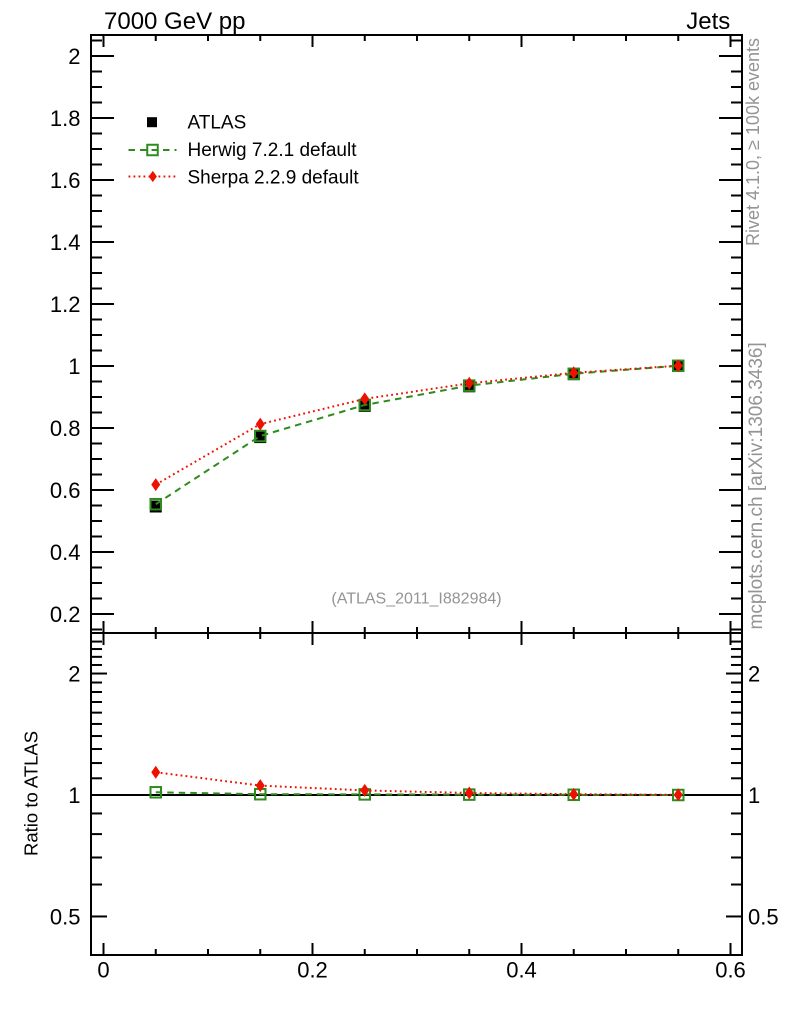 This screenshot has width=786, height=1029. I want to click on svg-text: 7000 GeV pp, so click(174, 21).